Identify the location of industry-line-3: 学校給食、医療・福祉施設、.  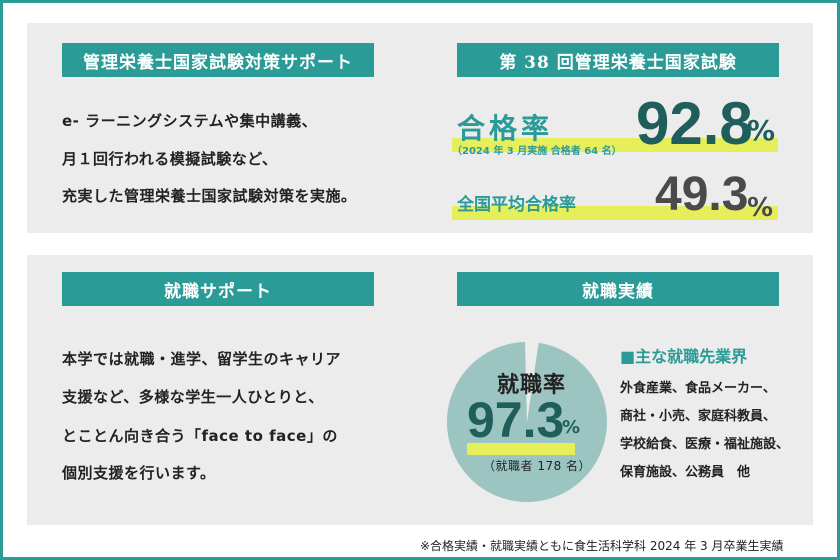
(705, 444).